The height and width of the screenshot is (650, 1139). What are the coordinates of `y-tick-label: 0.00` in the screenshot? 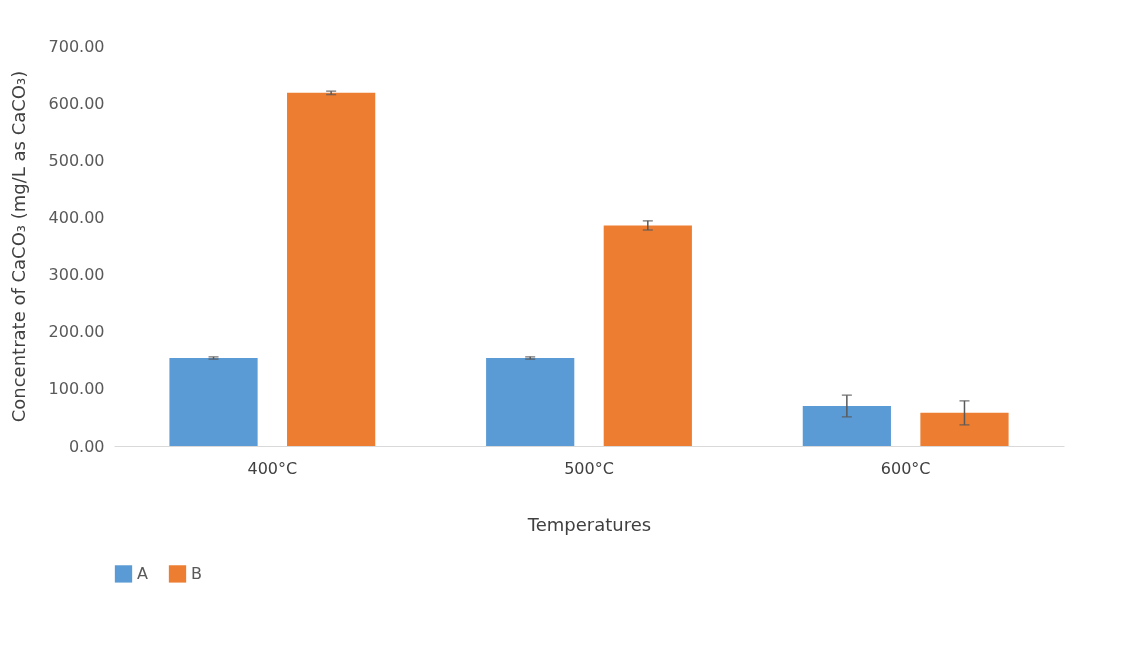 It's located at (86, 446).